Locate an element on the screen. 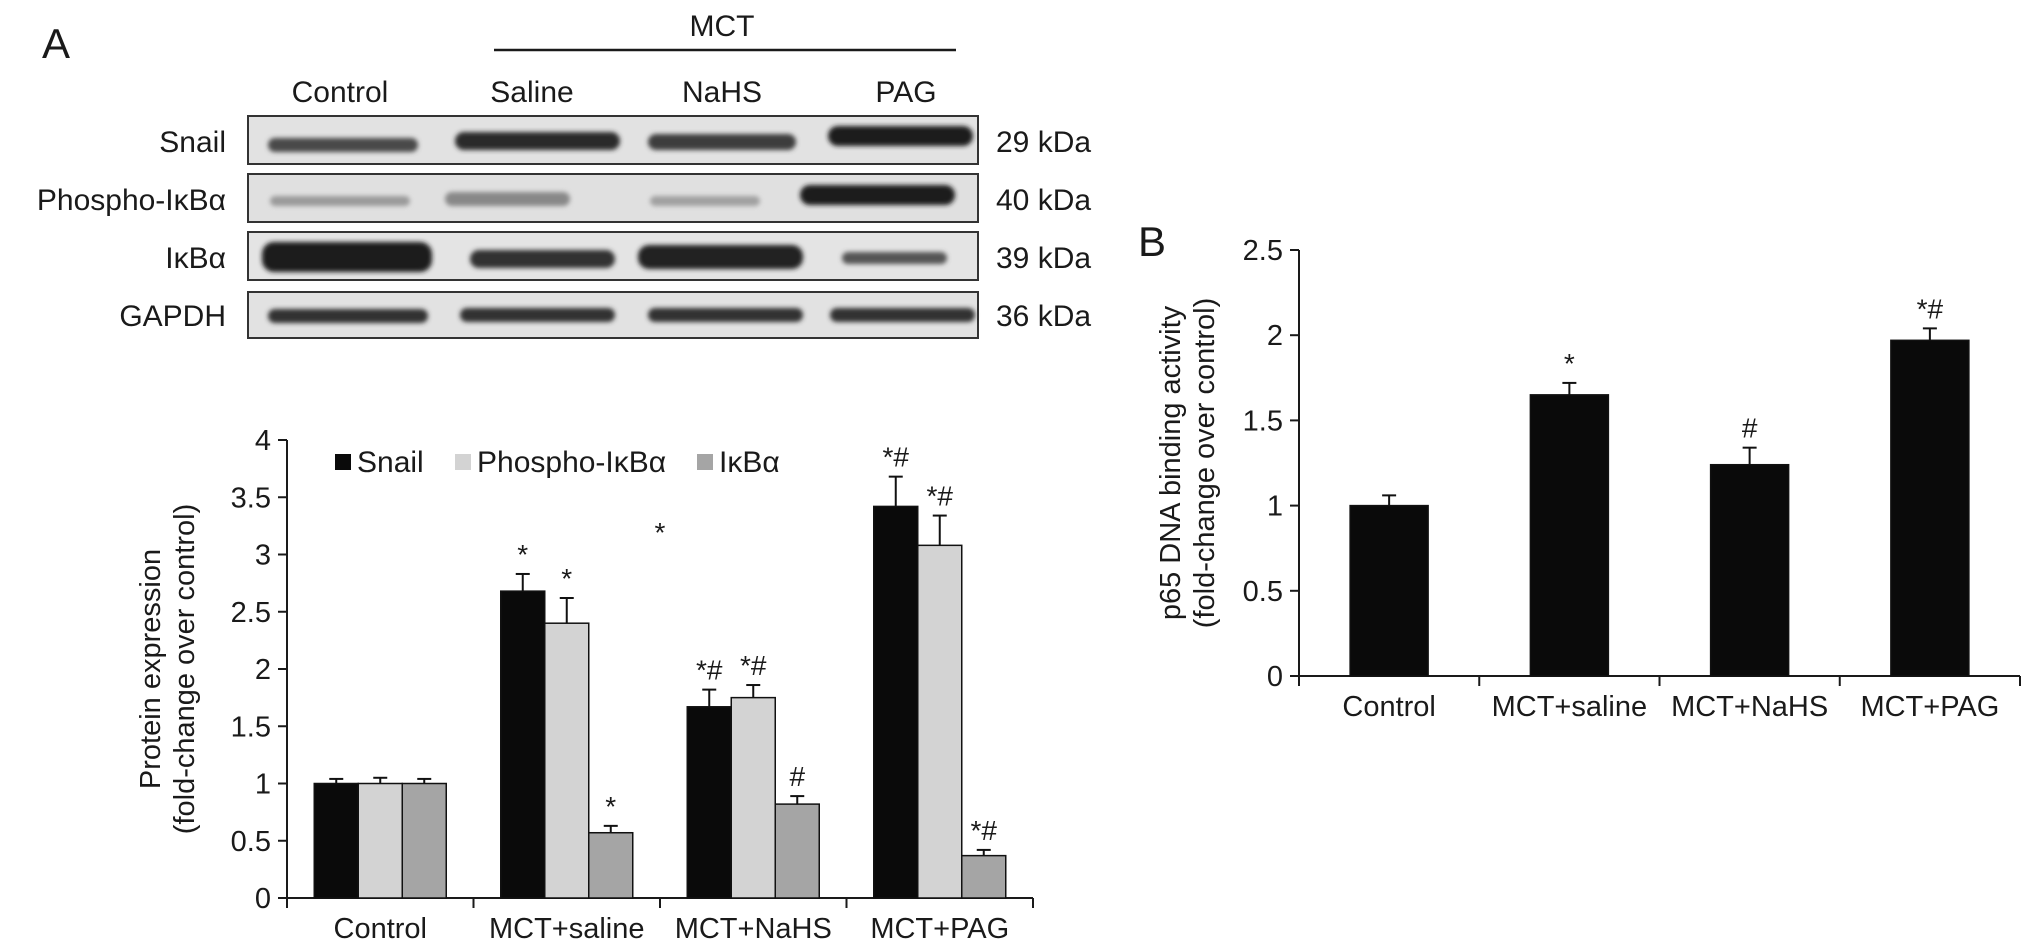 The width and height of the screenshot is (2032, 951). blot-row-size: 39 kDa is located at coordinates (1043, 258).